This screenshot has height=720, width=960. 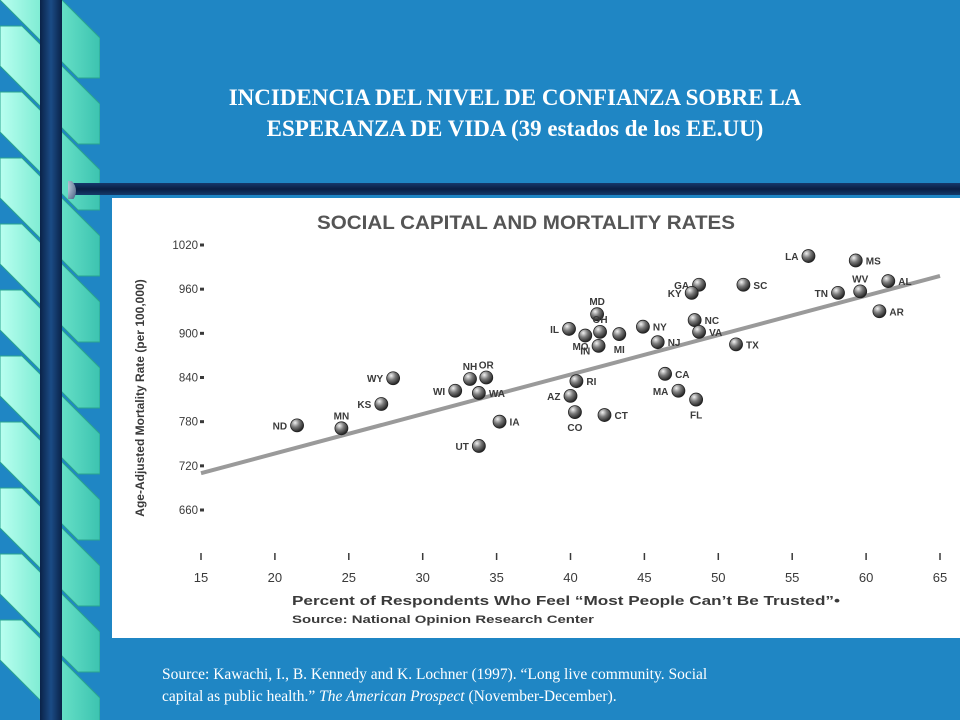 I want to click on point-label: AZ, so click(x=553, y=397).